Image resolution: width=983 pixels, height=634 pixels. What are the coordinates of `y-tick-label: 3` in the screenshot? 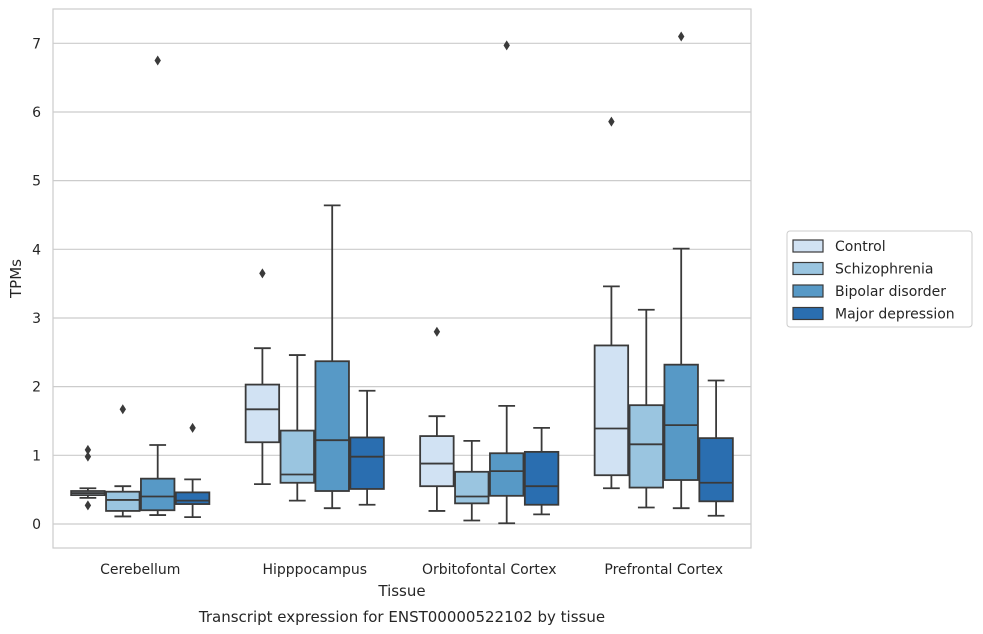 It's located at (36, 319).